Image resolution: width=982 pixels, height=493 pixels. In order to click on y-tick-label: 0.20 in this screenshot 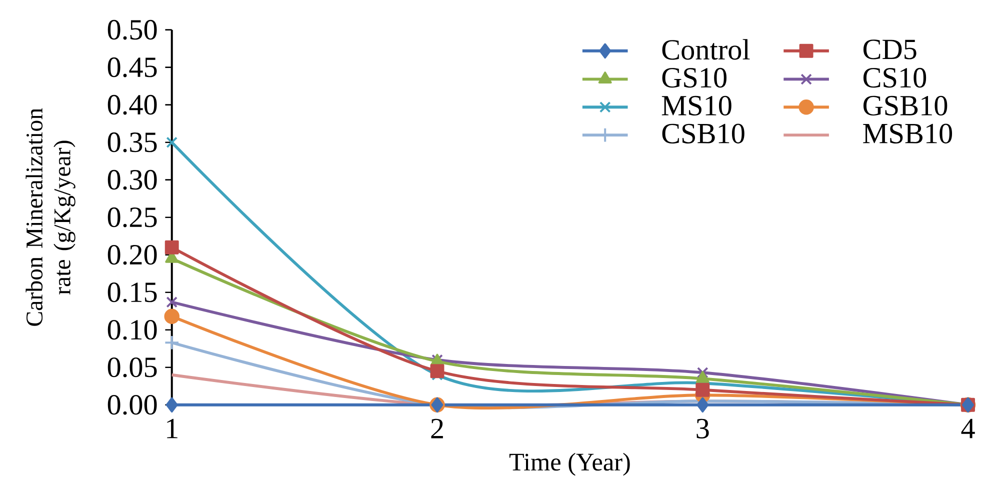, I will do `click(132, 255)`.